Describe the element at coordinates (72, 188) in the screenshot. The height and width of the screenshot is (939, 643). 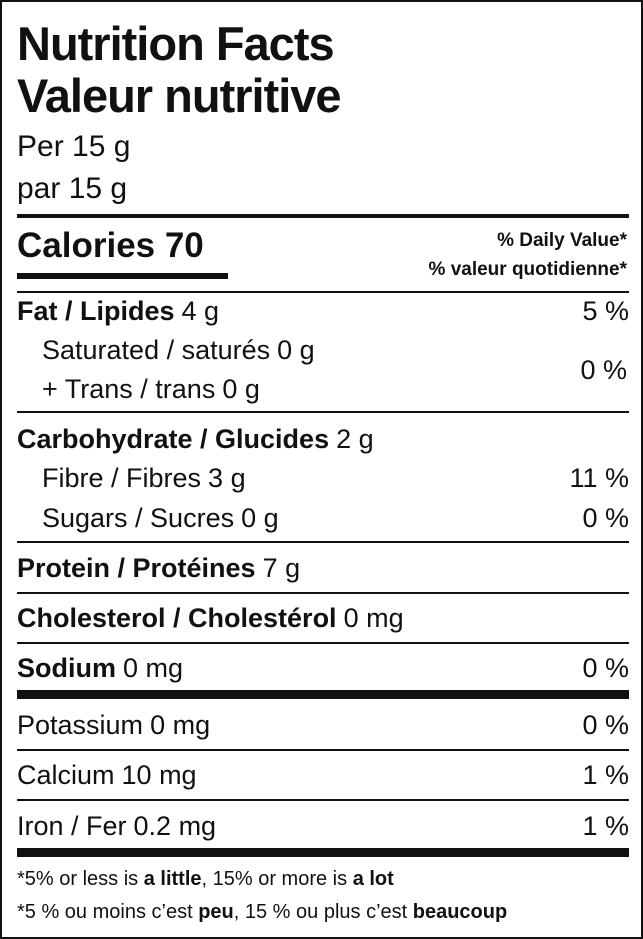
I see `serving-fr: par 15 g` at that location.